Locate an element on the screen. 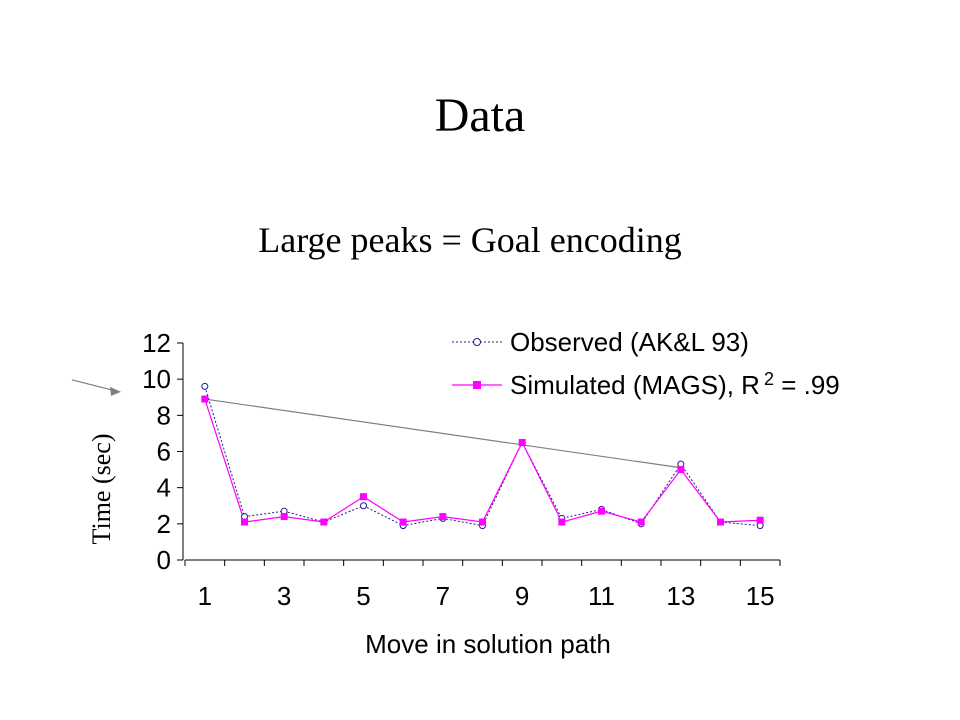  y-axis: 0 2 4 6 8 10 12 is located at coordinates (163, 451).